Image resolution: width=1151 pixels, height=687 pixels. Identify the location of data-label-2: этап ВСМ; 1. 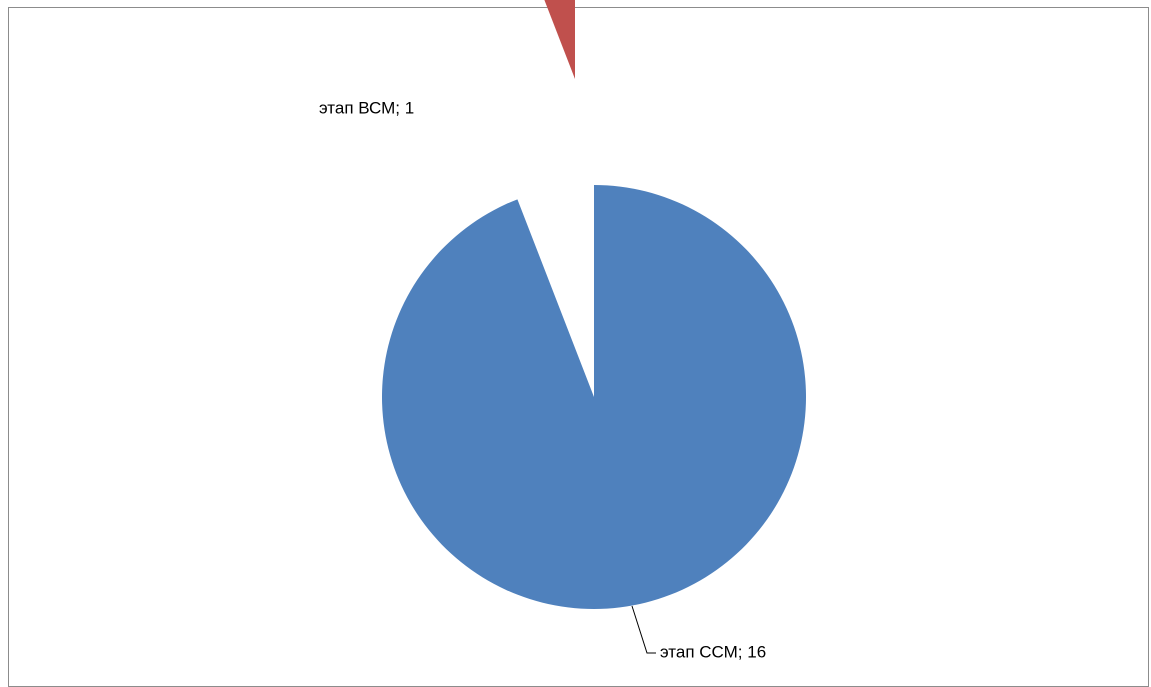
(366, 107).